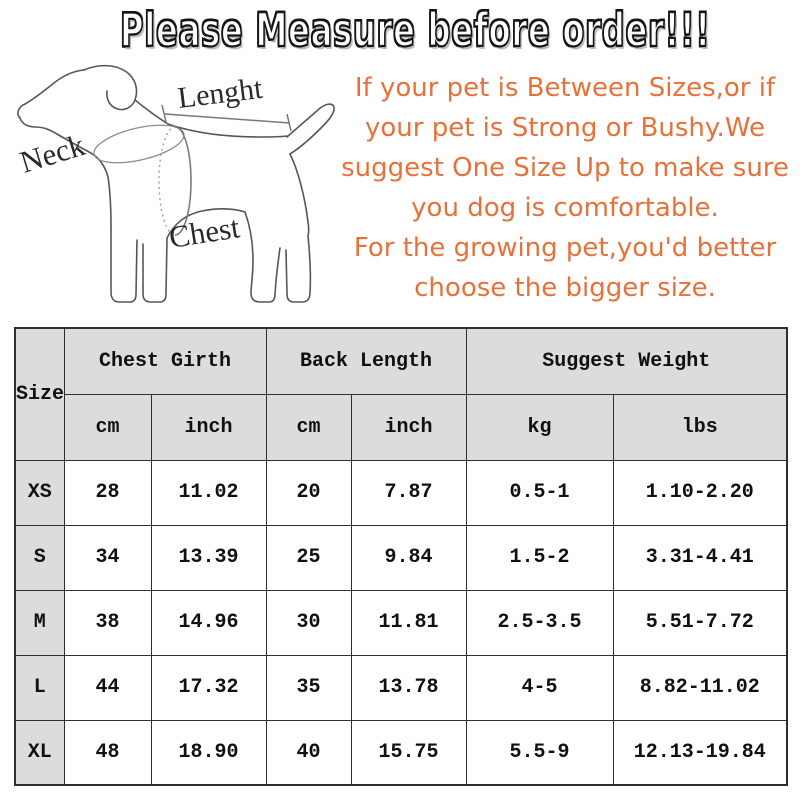  I want to click on cell-back-cm: 20, so click(308, 492).